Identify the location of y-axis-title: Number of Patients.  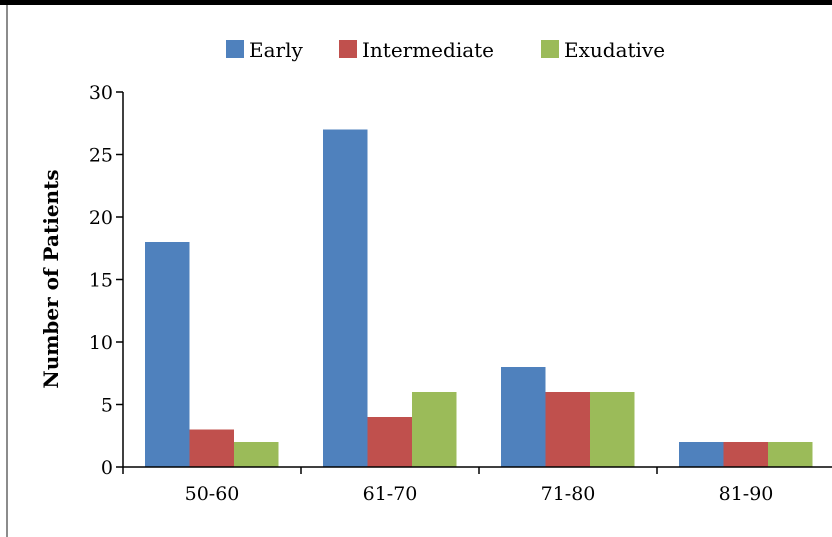
(51, 278).